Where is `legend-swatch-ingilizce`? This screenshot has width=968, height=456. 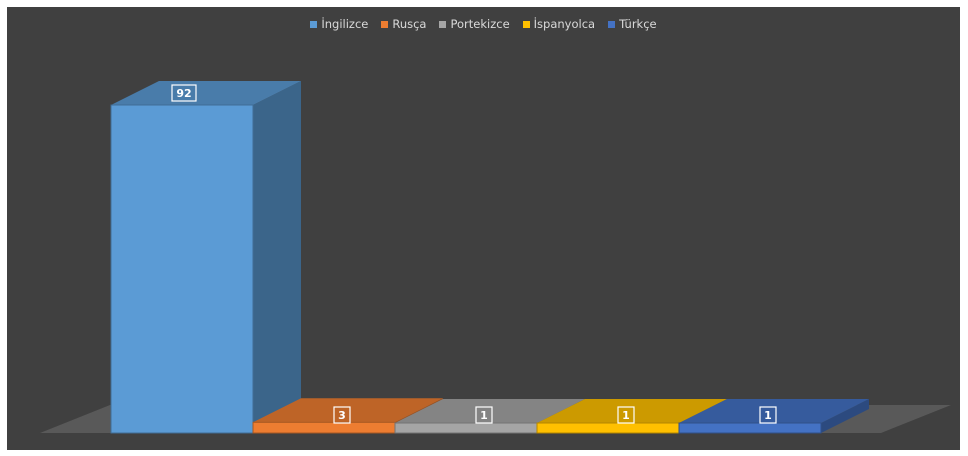 legend-swatch-ingilizce is located at coordinates (314, 24).